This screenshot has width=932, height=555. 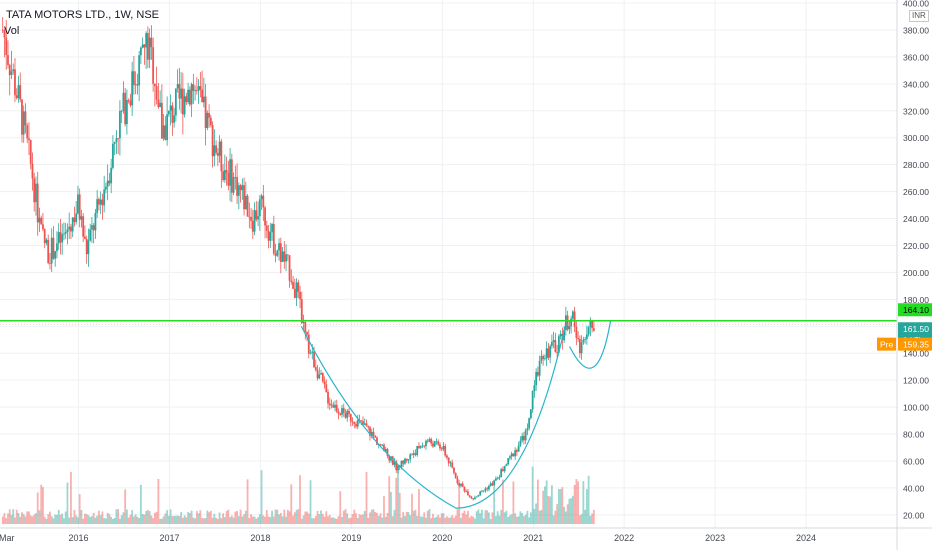 What do you see at coordinates (914, 515) in the screenshot?
I see `y-tick-label: 20.00` at bounding box center [914, 515].